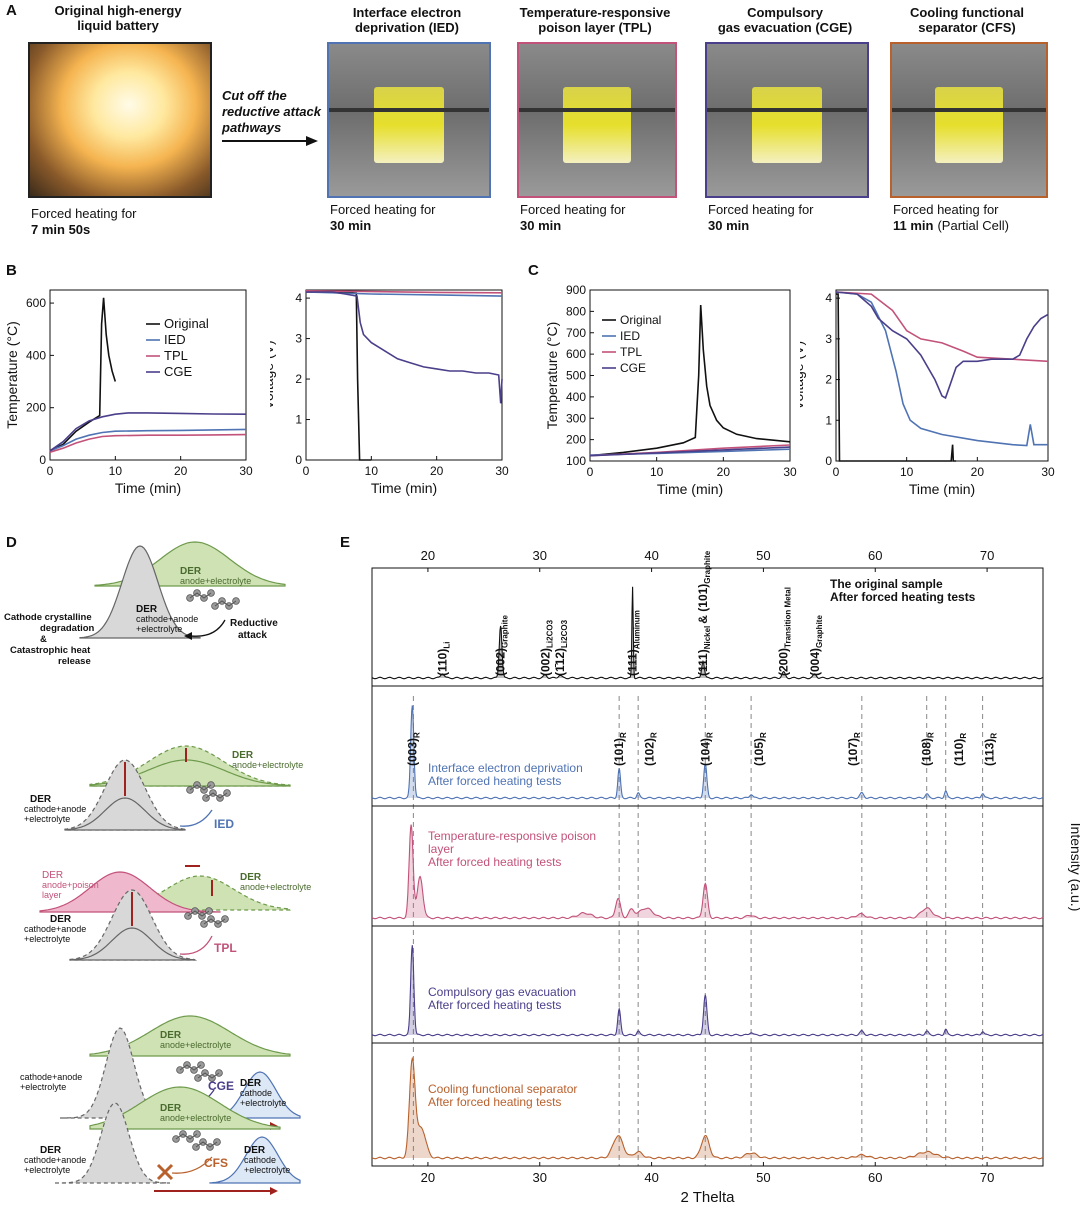 This screenshot has width=1080, height=1211. What do you see at coordinates (649, 752) in the screenshot?
I see `miller-index: (102)` at bounding box center [649, 752].